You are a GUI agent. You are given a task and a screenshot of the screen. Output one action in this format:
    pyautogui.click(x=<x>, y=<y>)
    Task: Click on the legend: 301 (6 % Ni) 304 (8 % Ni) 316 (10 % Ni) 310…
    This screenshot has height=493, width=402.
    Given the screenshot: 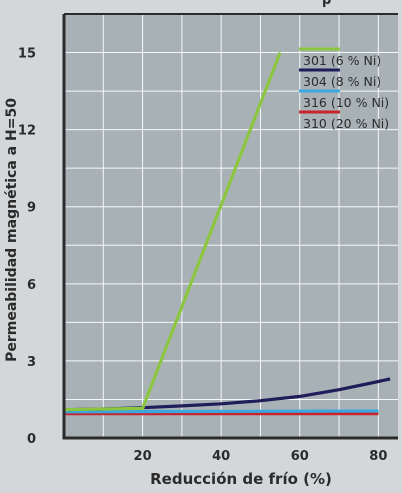 What is the action you would take?
    pyautogui.click(x=344, y=89)
    